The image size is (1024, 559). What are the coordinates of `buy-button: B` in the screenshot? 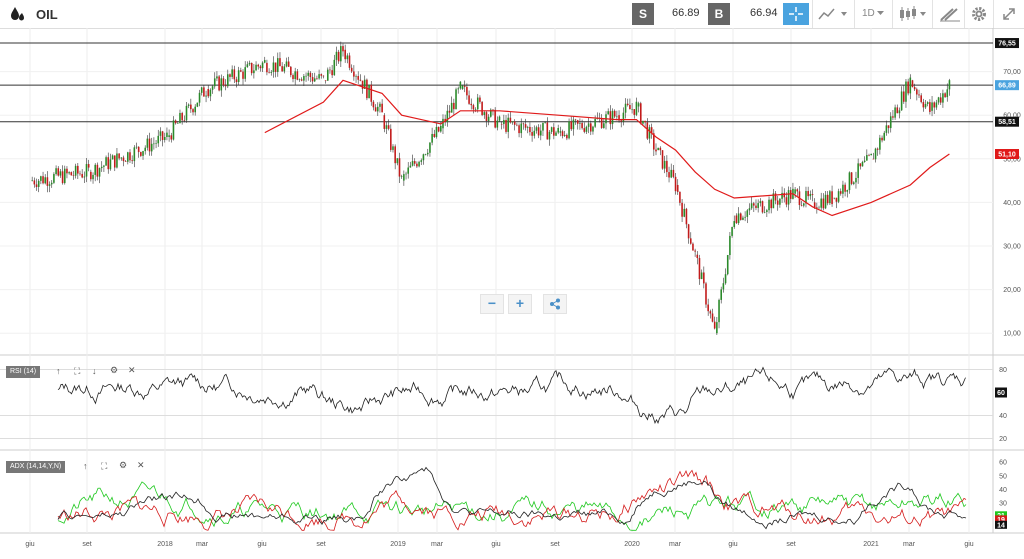 It's located at (719, 14).